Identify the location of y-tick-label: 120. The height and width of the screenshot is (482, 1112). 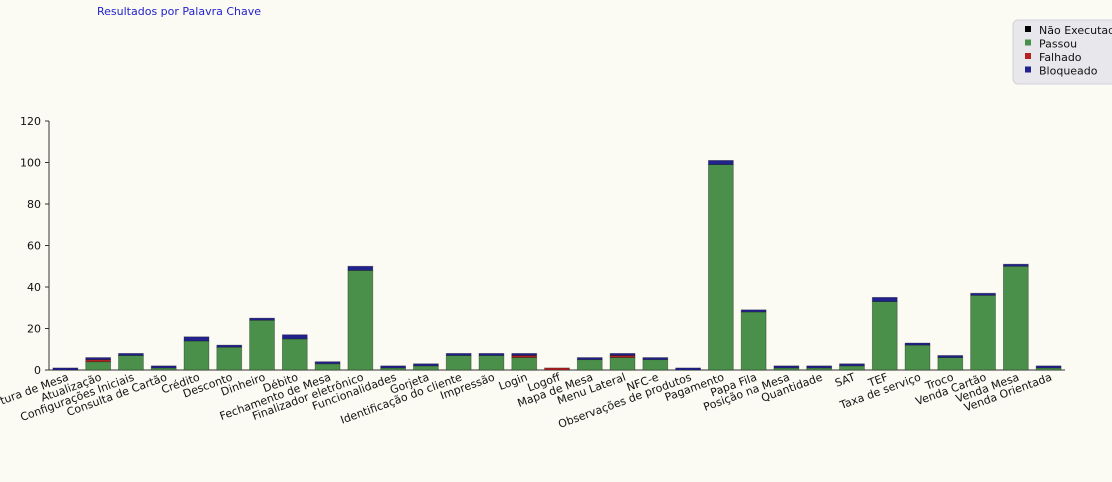
(30, 121).